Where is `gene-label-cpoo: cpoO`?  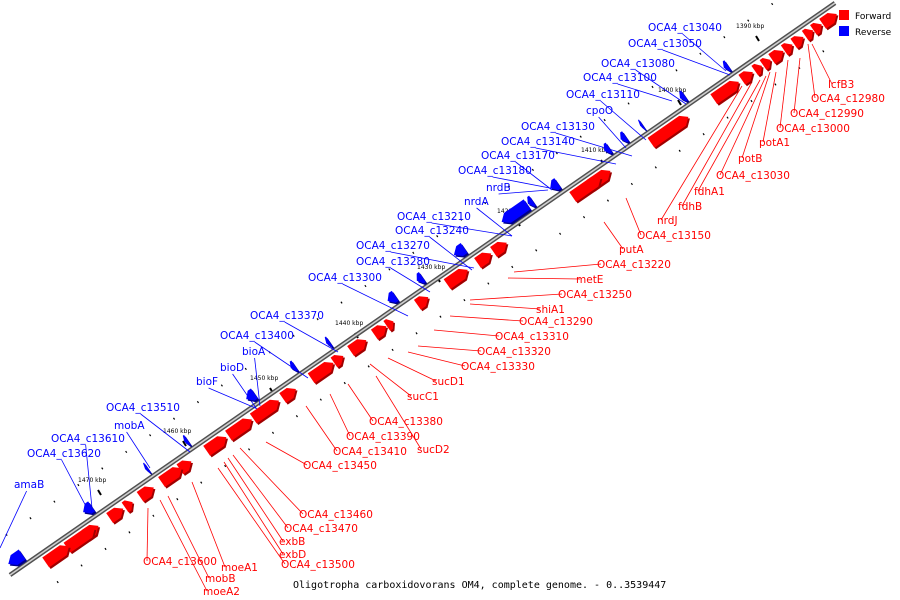 gene-label-cpoo: cpoO is located at coordinates (599, 111).